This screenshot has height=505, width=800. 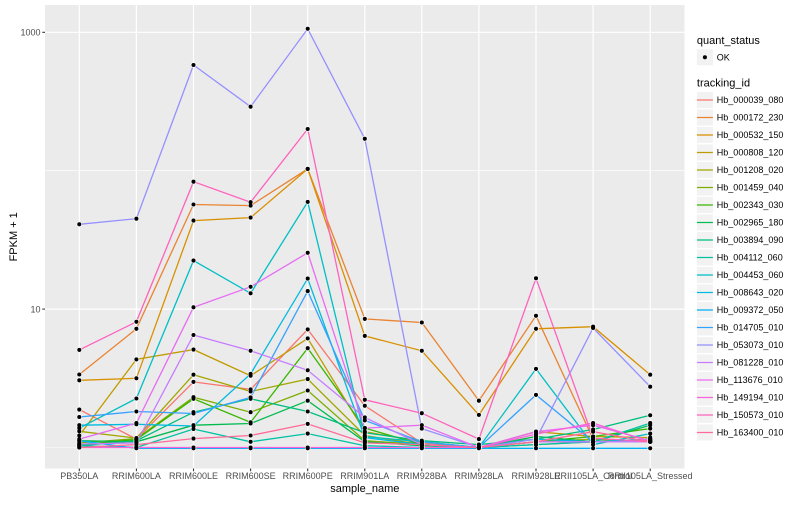 What do you see at coordinates (478, 476) in the screenshot?
I see `svg-text: RRIM928LA` at bounding box center [478, 476].